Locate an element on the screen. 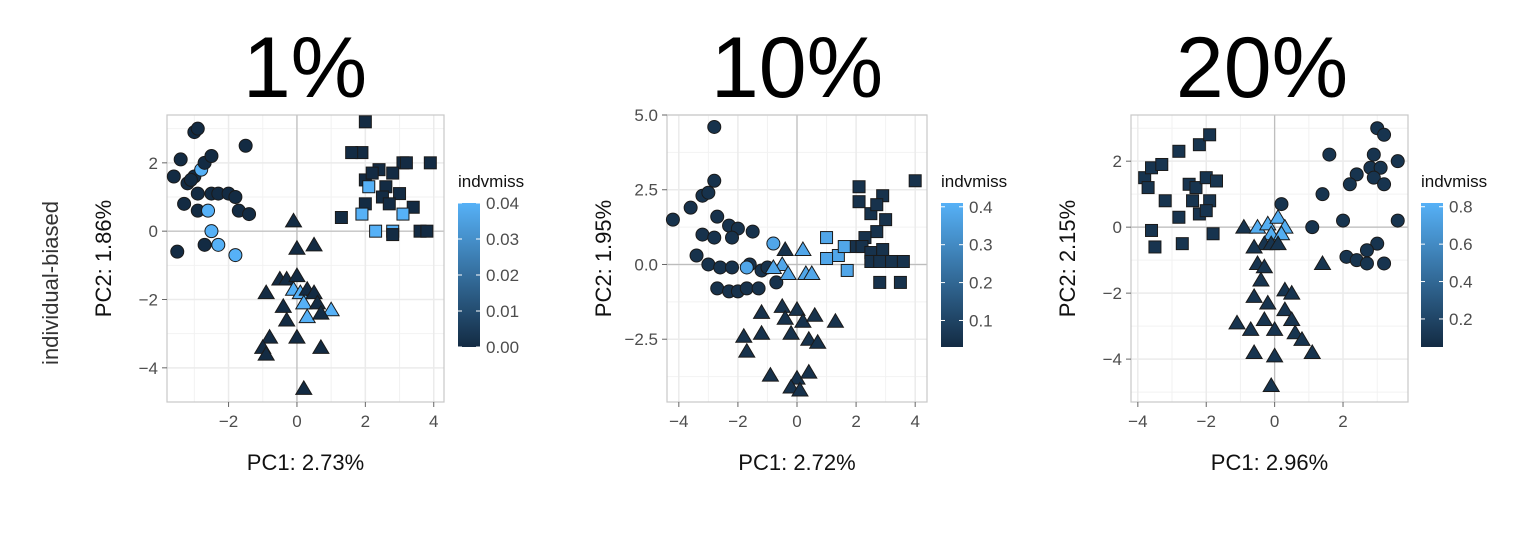  legend-label: 0.01 is located at coordinates (502, 311).